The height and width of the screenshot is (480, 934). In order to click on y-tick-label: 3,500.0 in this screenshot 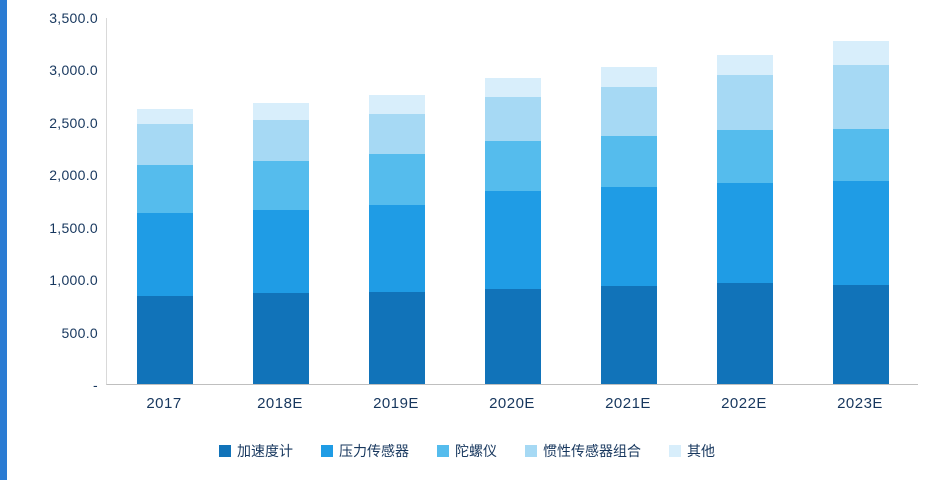, I will do `click(73, 18)`.